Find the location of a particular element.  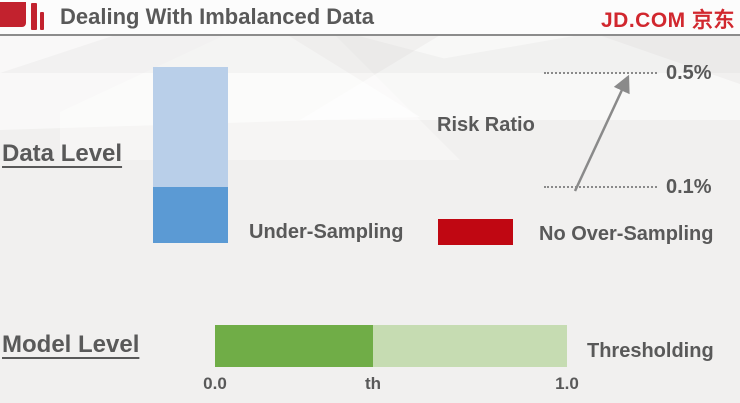

thresholding-bar is located at coordinates (391, 346).